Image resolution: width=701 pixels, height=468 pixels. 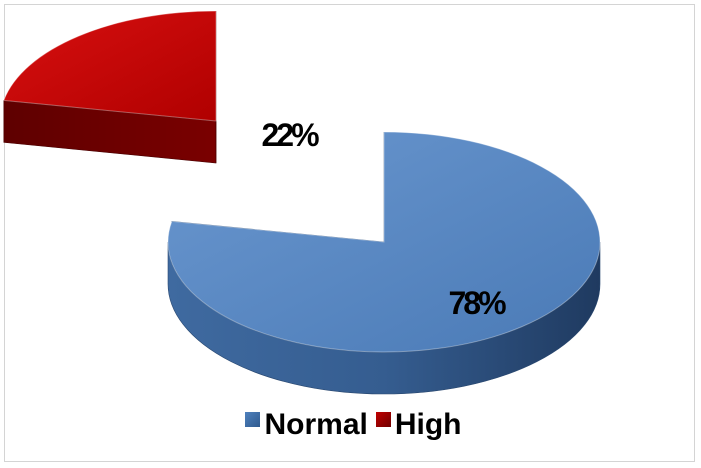 I want to click on legend-item-high: High, so click(x=418, y=425).